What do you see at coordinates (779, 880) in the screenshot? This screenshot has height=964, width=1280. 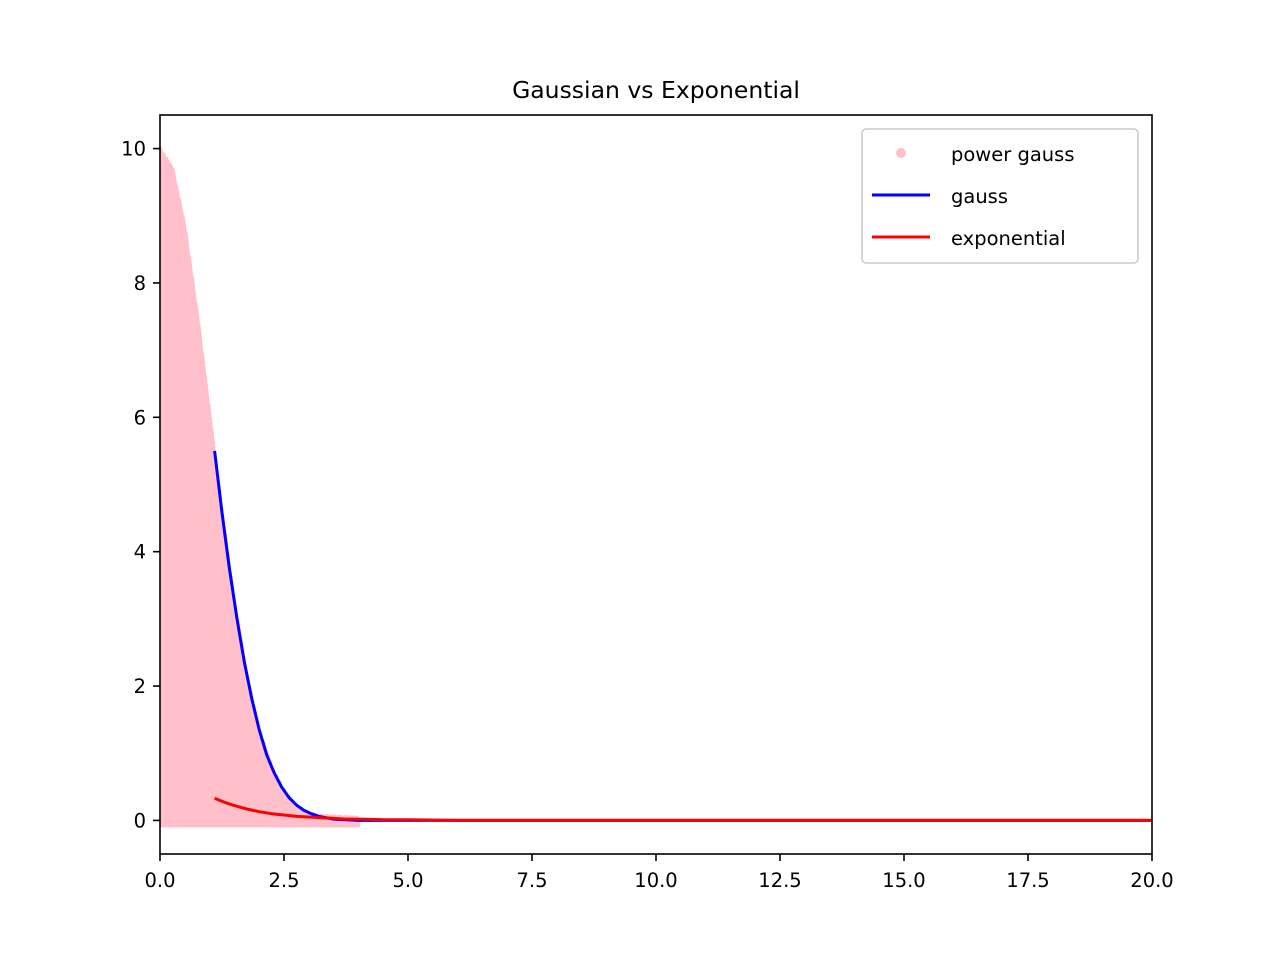 I see `x-tick-label: 12.5` at bounding box center [779, 880].